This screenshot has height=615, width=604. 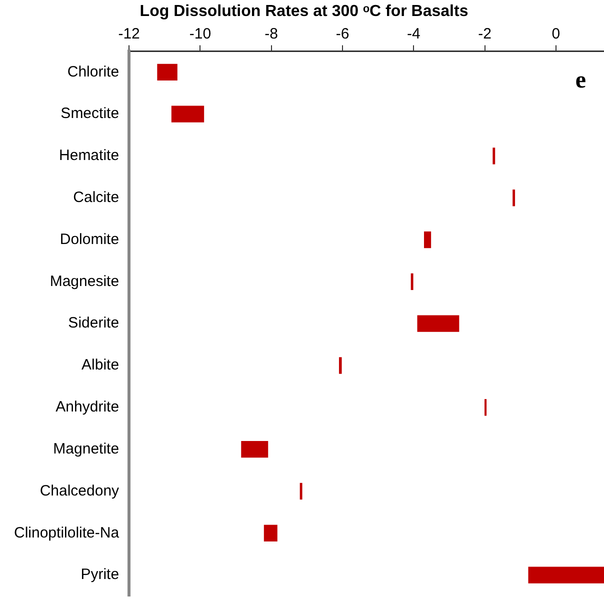 I want to click on y-tick-label: Siderite, so click(x=94, y=323).